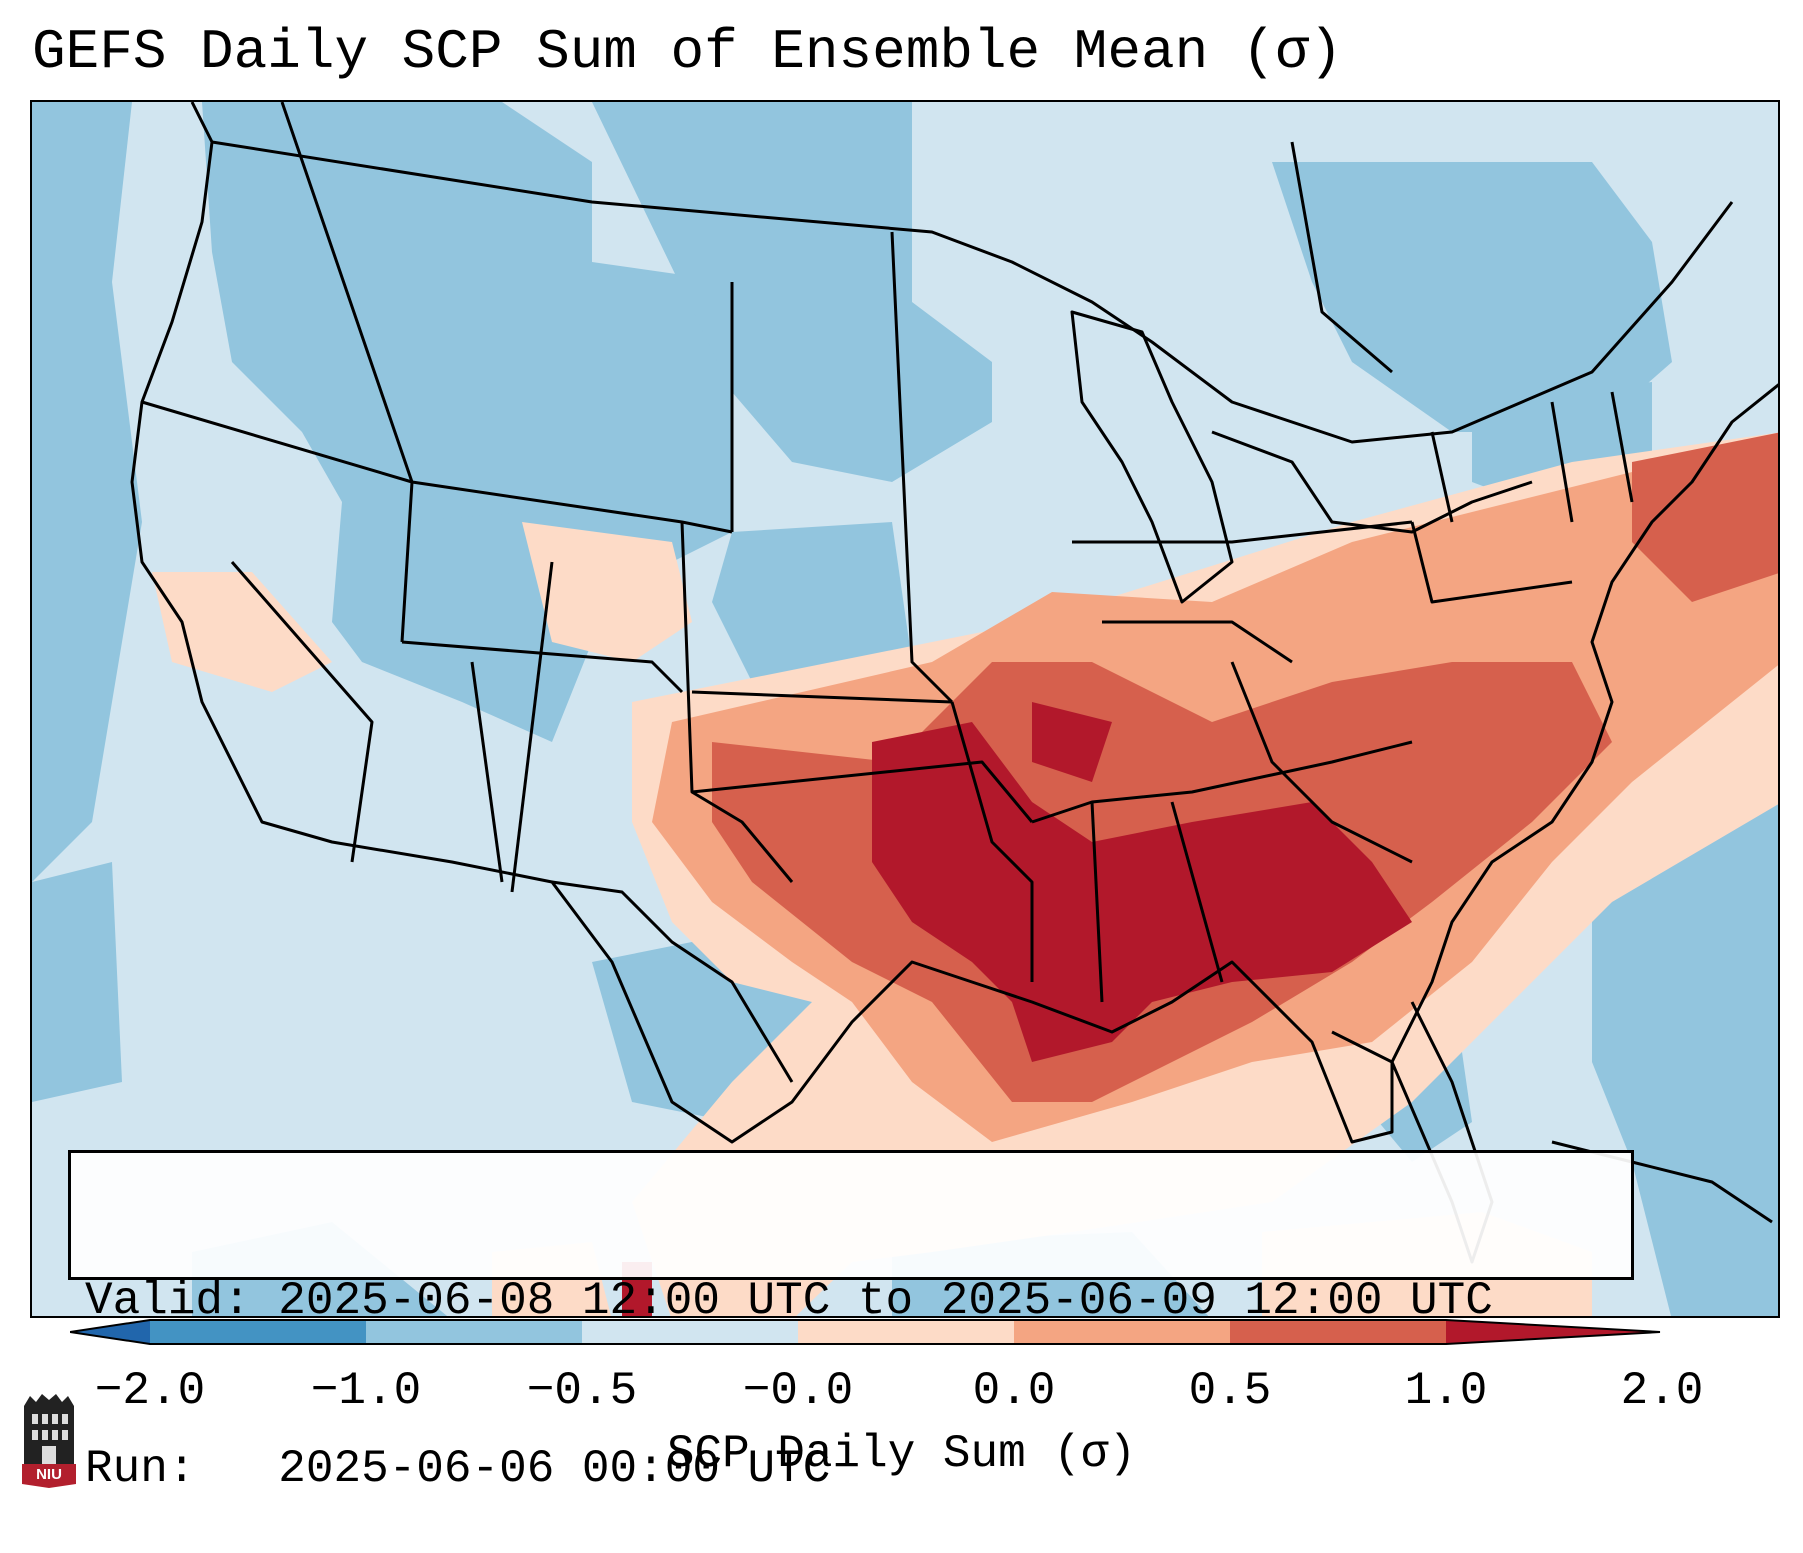  Describe the element at coordinates (1553, 1332) in the screenshot. I see `colorbar-over-triangle` at that location.